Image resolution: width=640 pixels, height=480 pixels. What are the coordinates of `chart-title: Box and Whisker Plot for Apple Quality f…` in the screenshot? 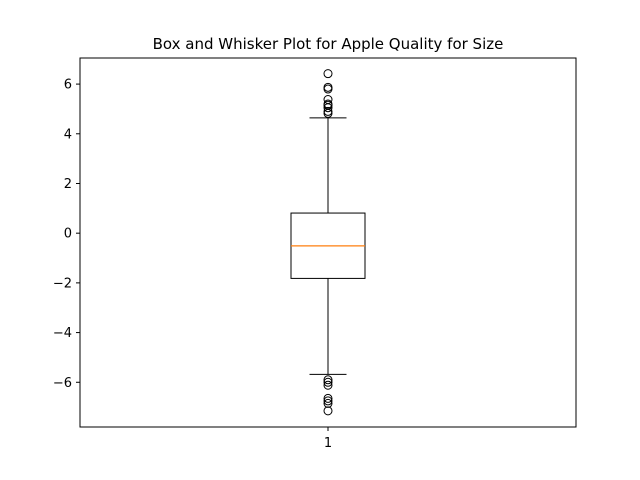 It's located at (328, 44).